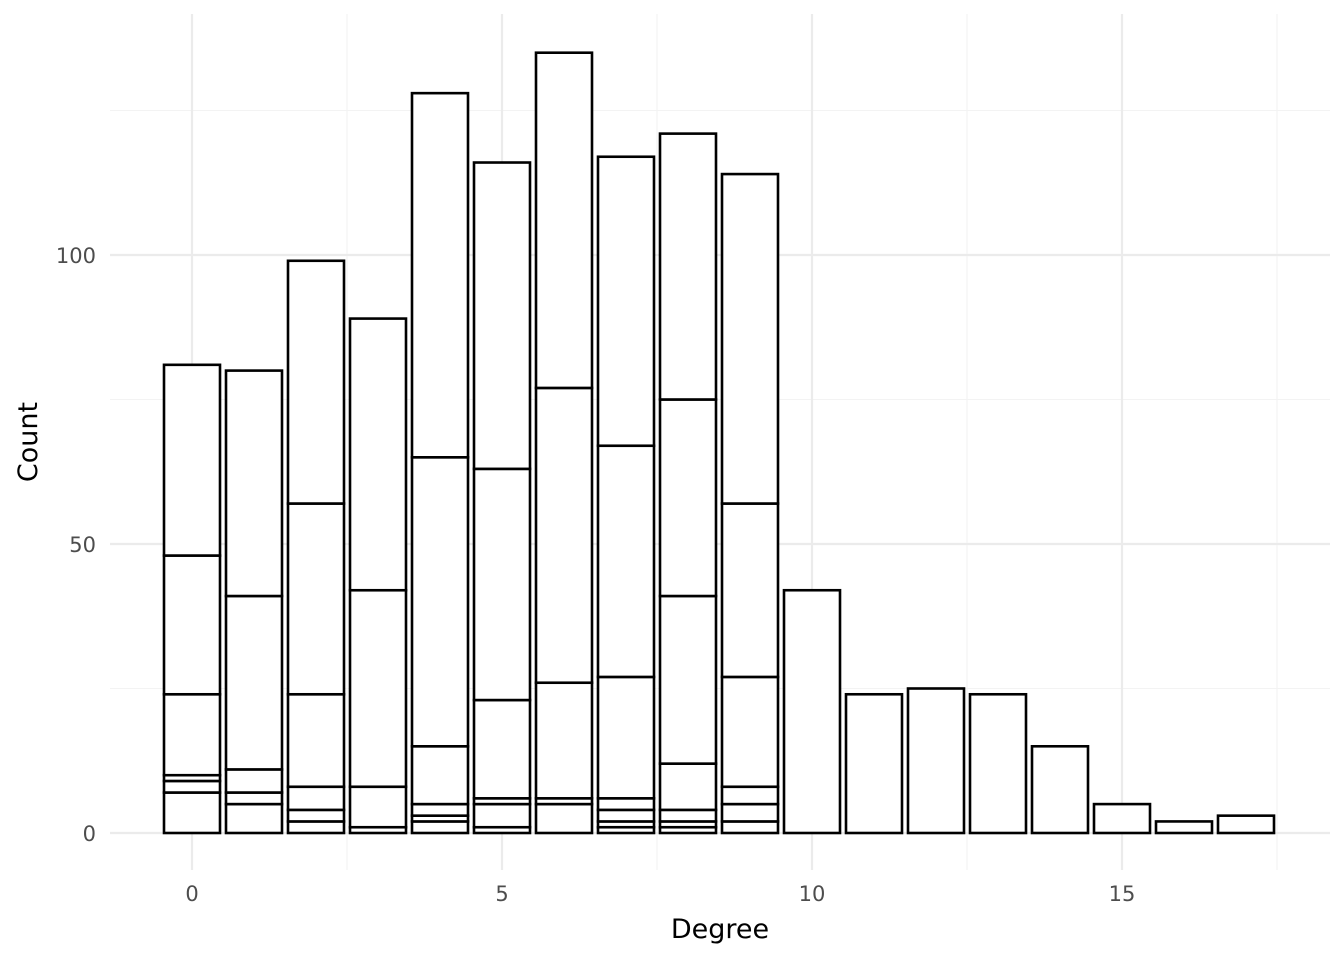  What do you see at coordinates (501, 894) in the screenshot?
I see `x-tick-label: 5` at bounding box center [501, 894].